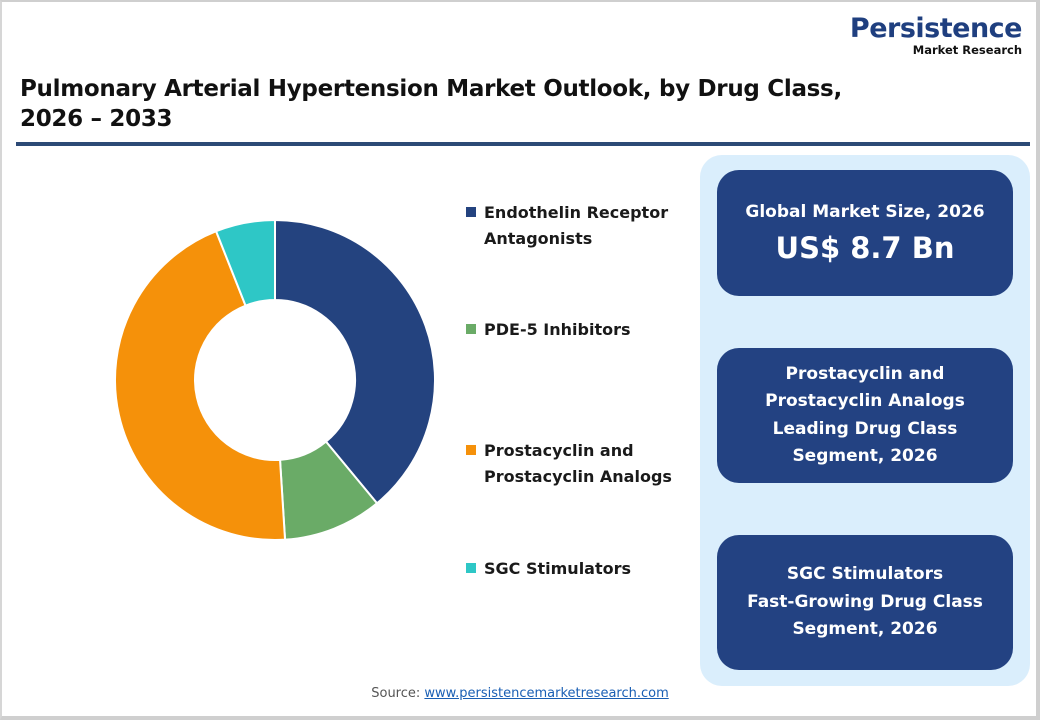 This screenshot has height=720, width=1040. Describe the element at coordinates (865, 574) in the screenshot. I see `fast-growing-line: SGC Stimulators` at that location.